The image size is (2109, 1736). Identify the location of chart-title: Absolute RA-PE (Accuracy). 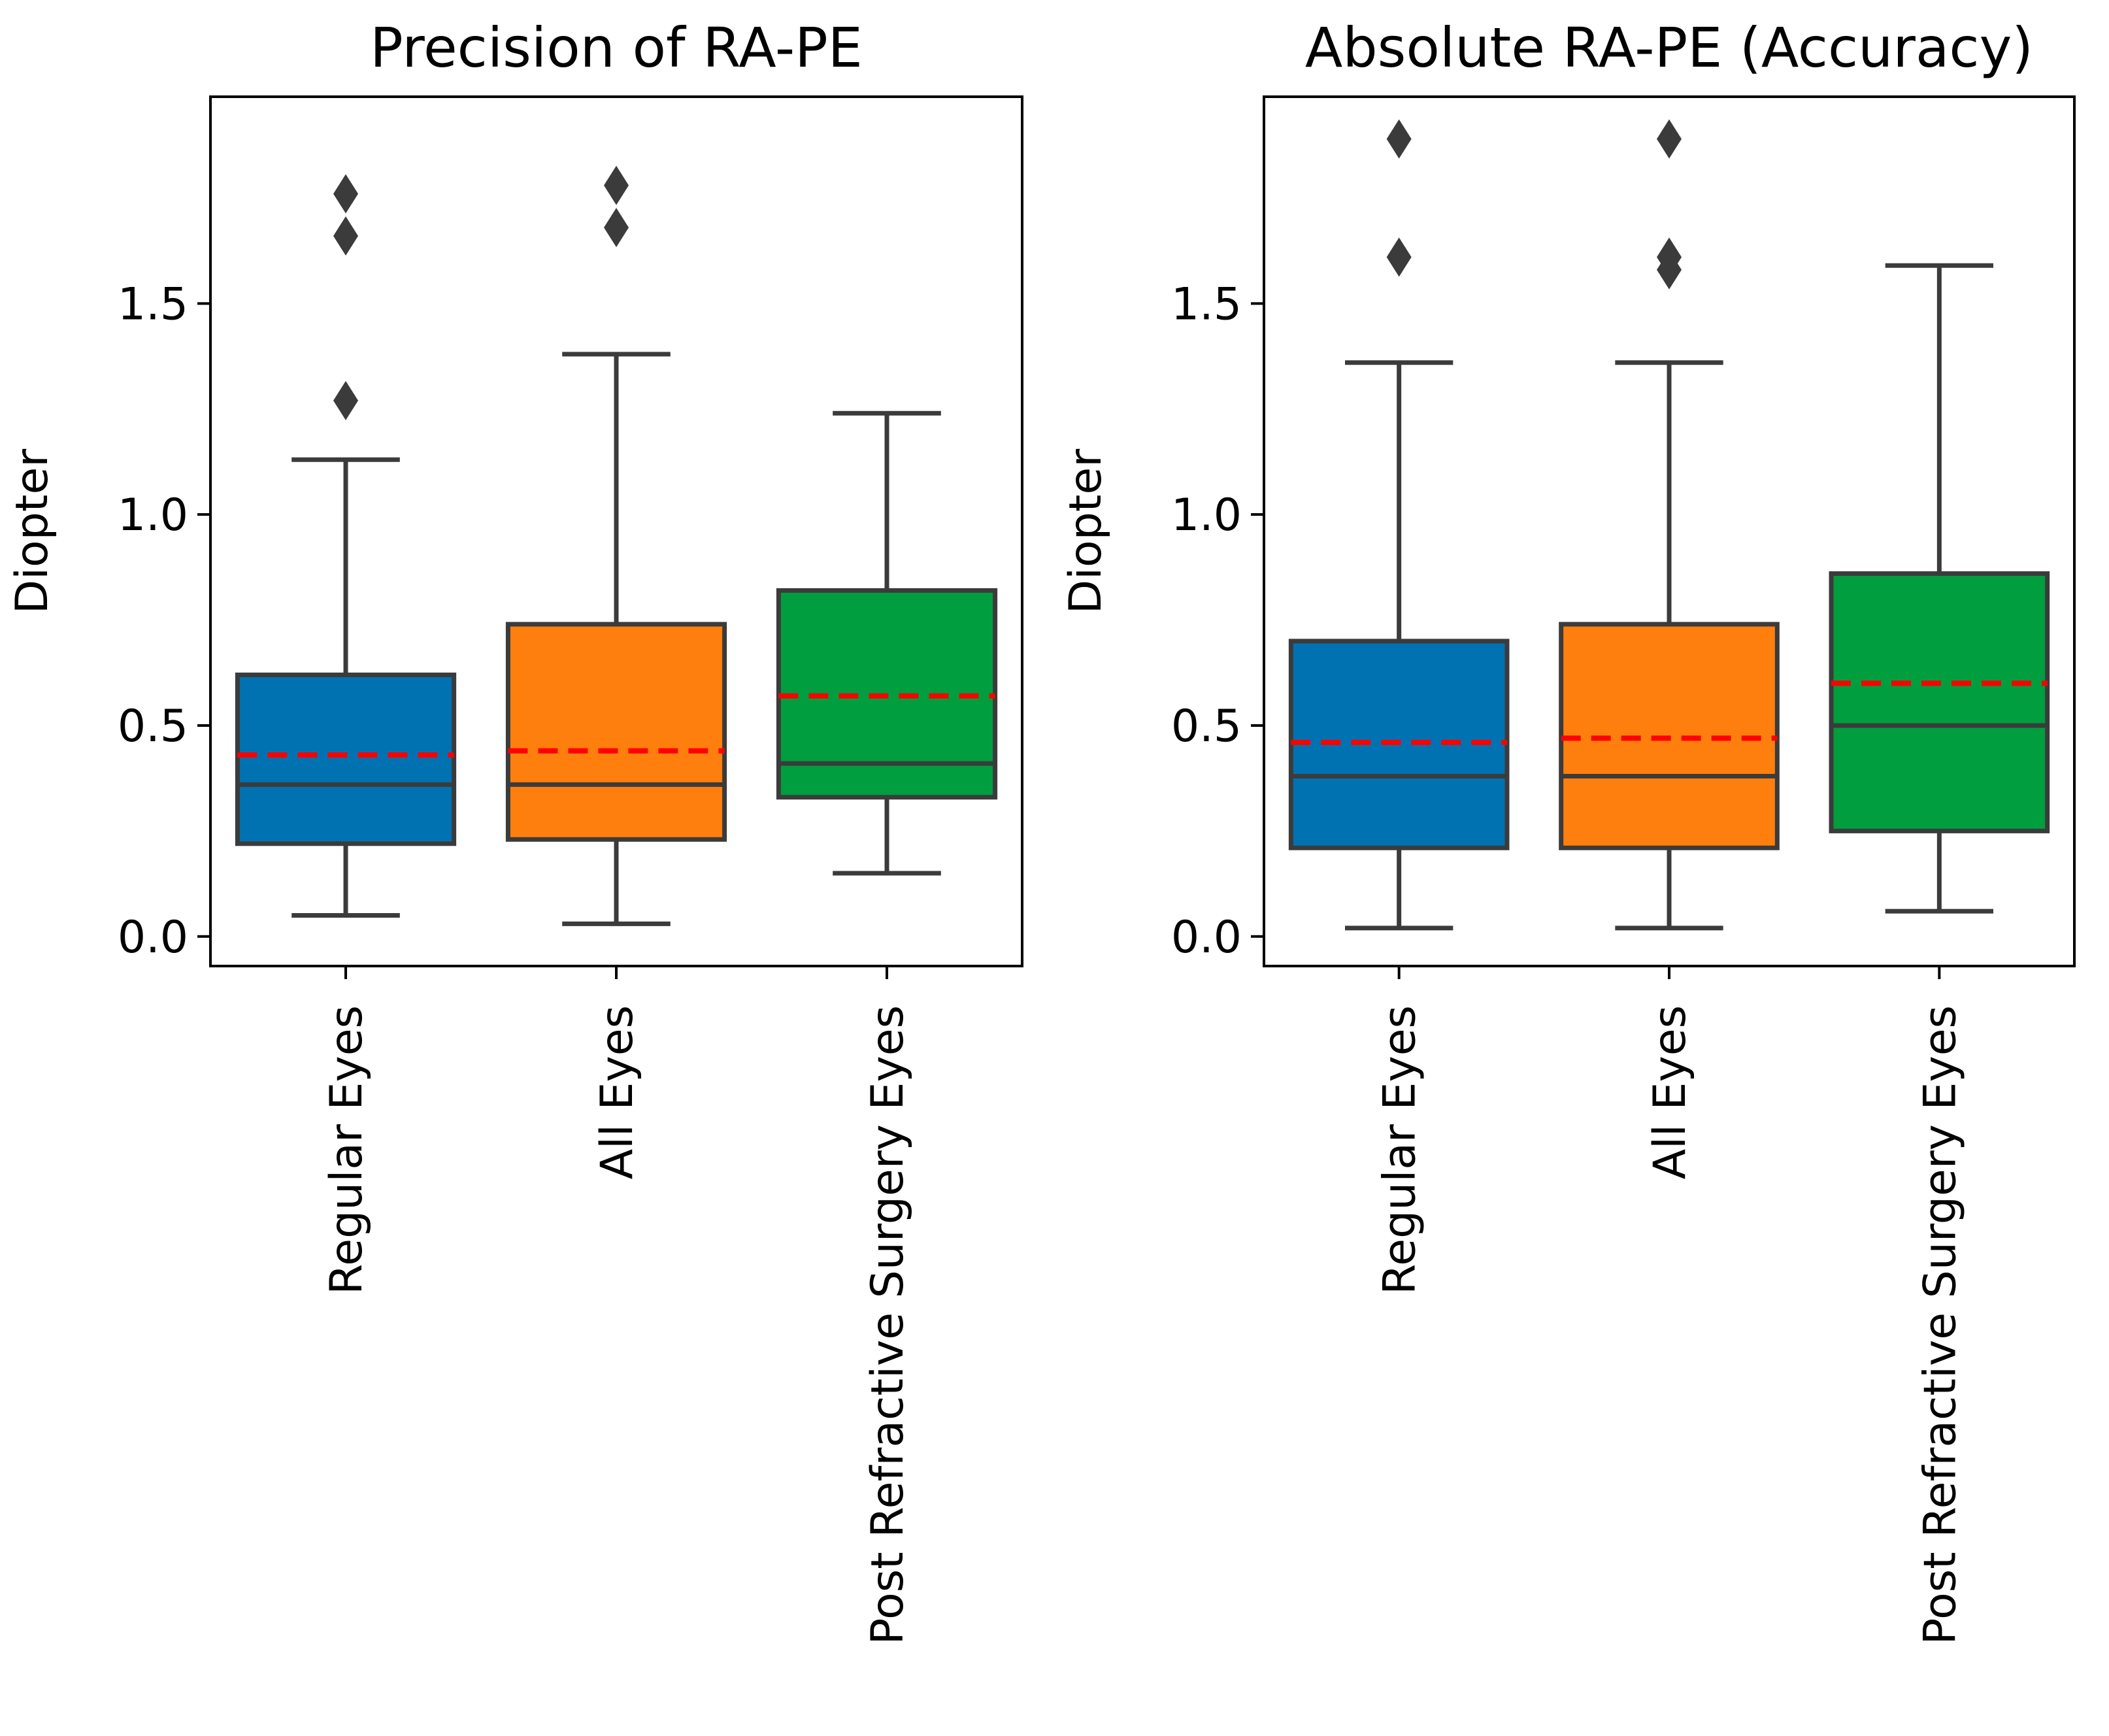
(1669, 48).